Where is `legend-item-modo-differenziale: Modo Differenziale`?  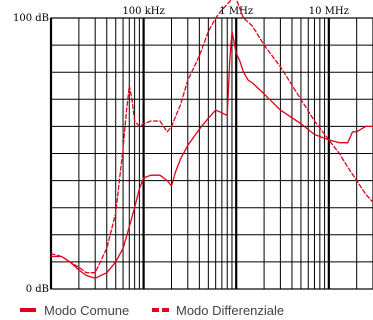
legend-item-modo-differenziale: Modo Differenziale is located at coordinates (218, 310).